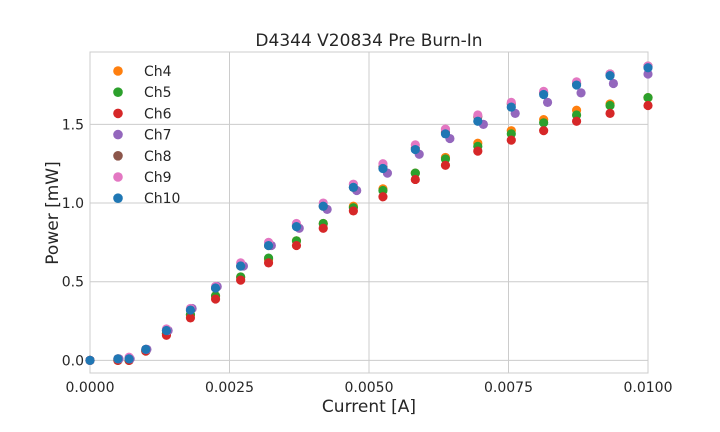  Describe the element at coordinates (369, 388) in the screenshot. I see `x-tick-label: 0.0050` at that location.